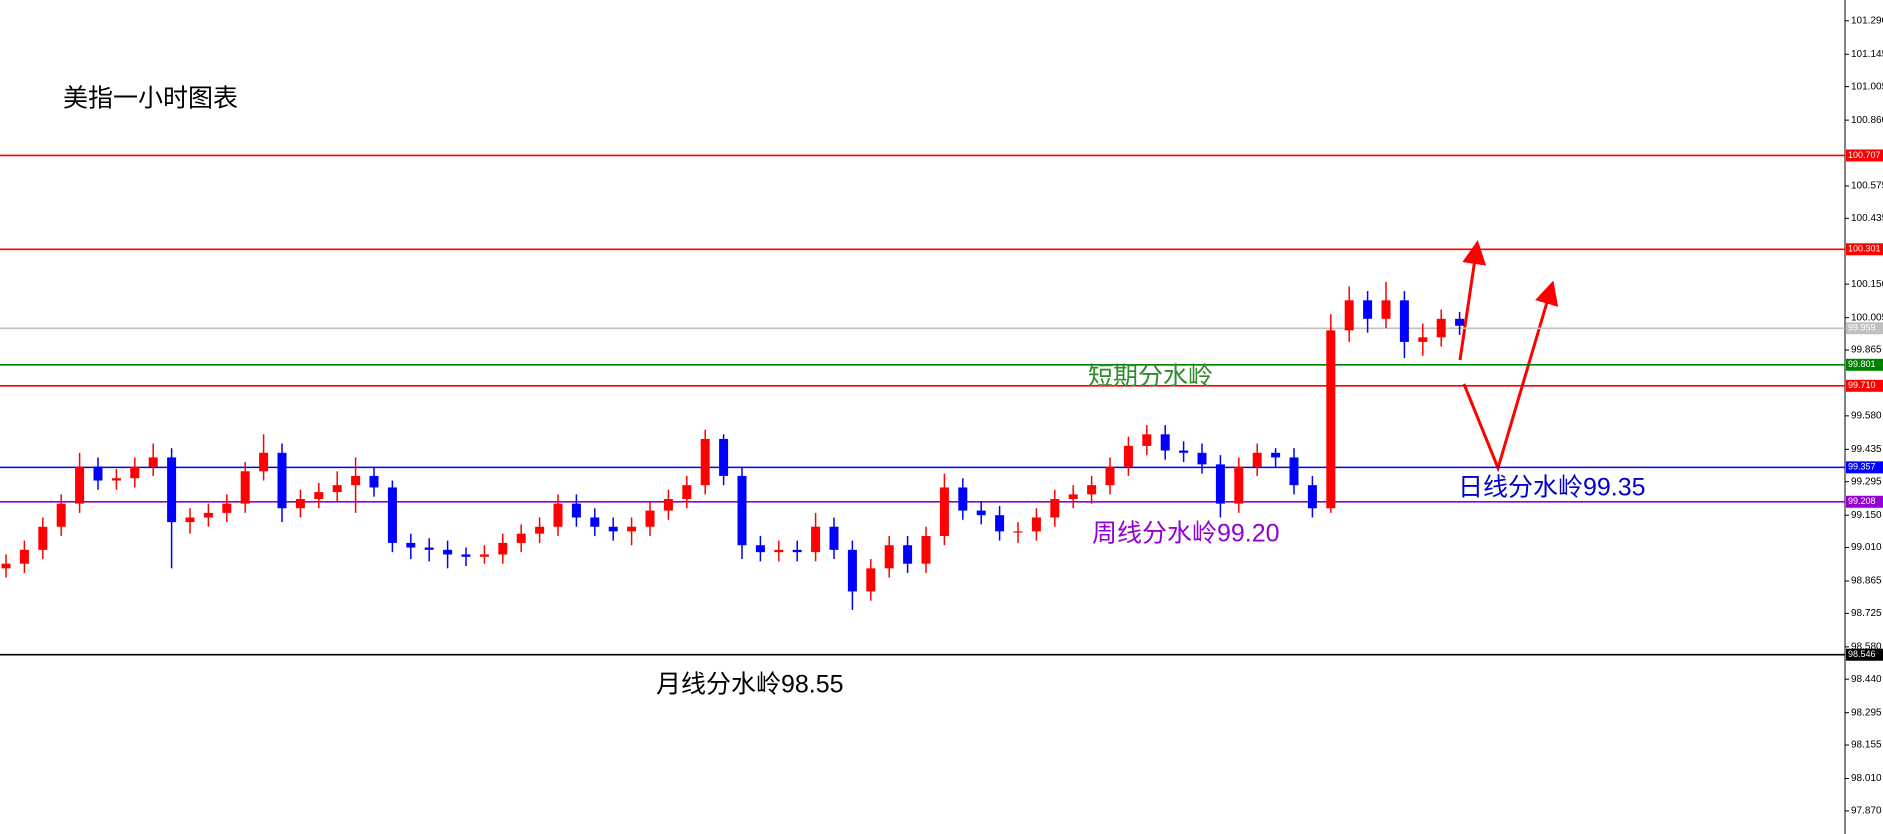 The height and width of the screenshot is (834, 1883). I want to click on level-label: 99.959, so click(1862, 328).